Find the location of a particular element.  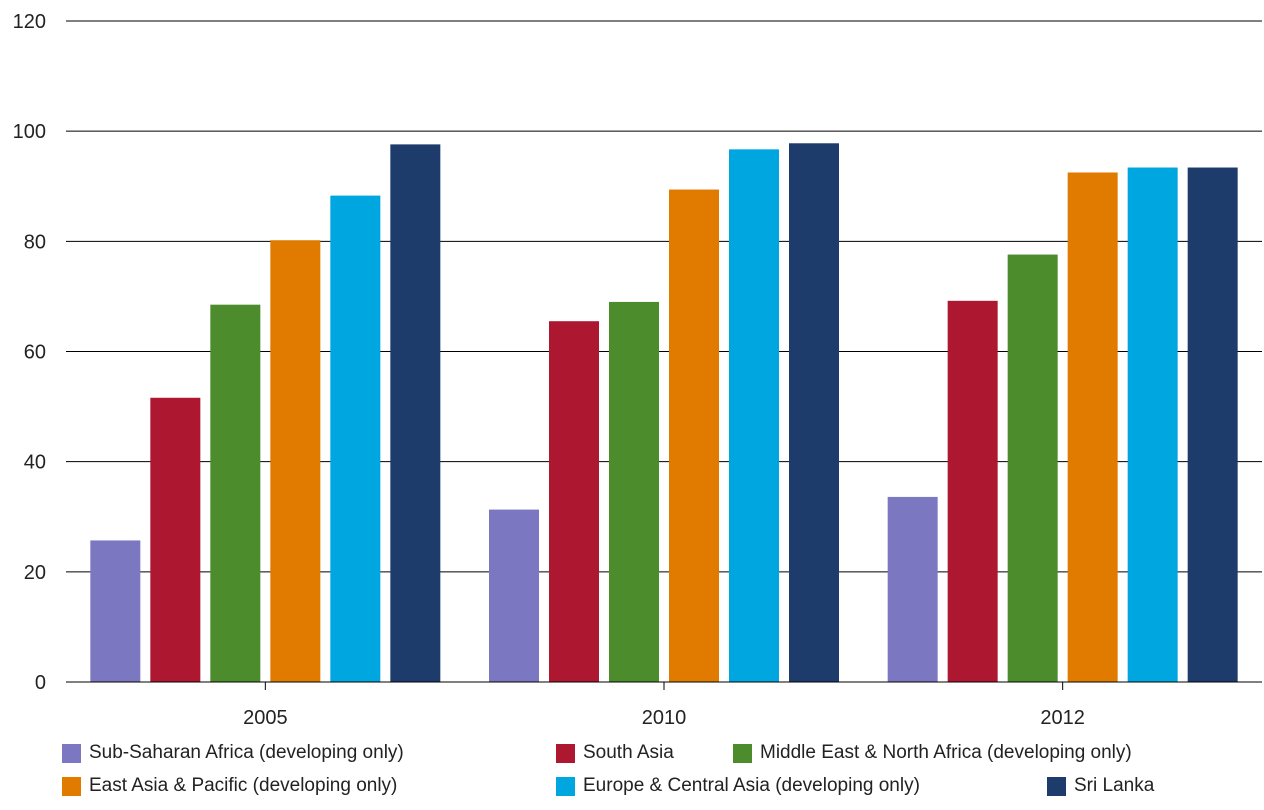

y-tick-label: 0 is located at coordinates (40, 683).